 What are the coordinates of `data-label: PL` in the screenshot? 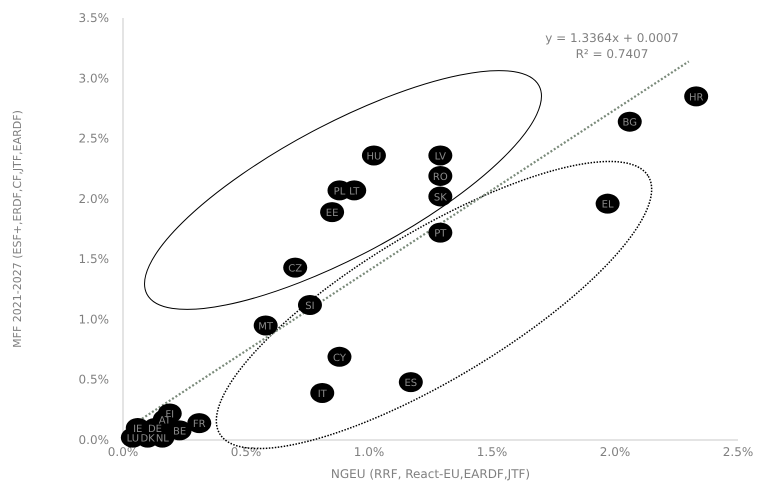 It's located at (340, 192).